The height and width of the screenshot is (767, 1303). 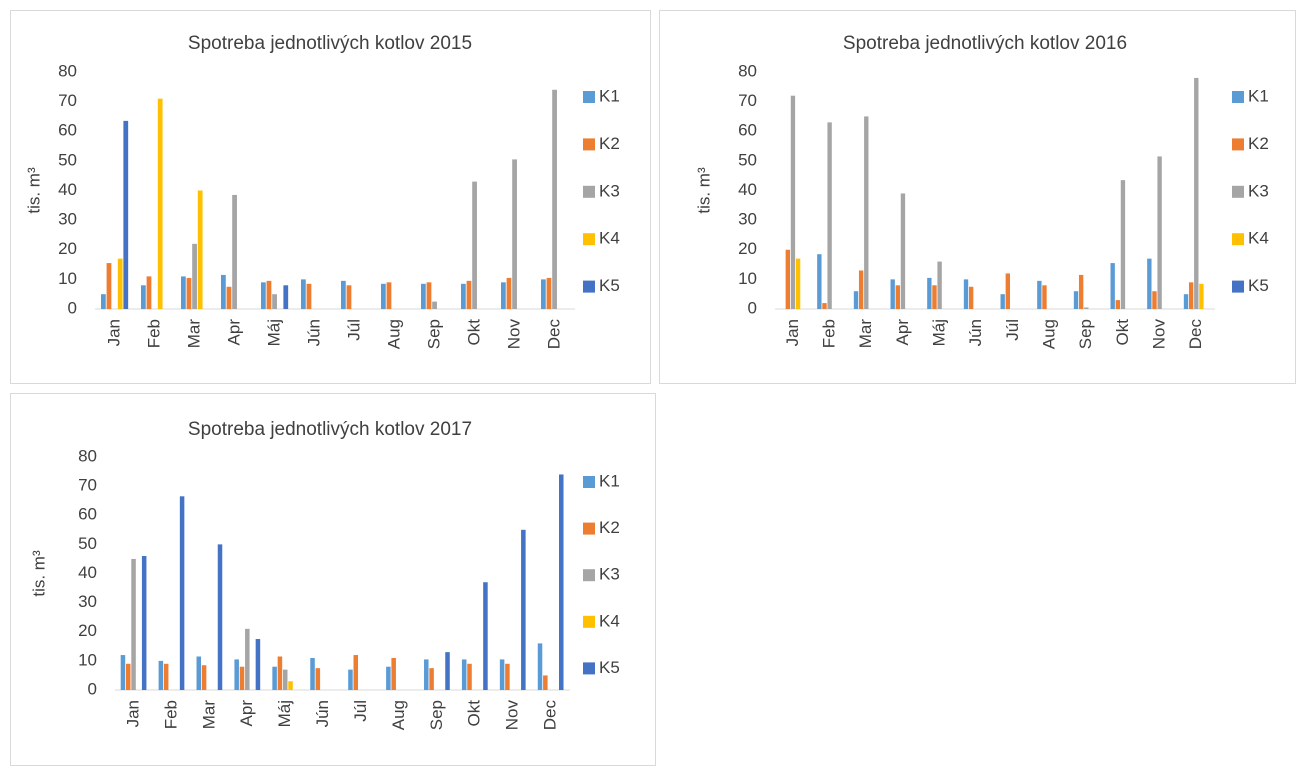 I want to click on chart-title: Spotreba jednotlivých kotlov 2017, so click(x=330, y=429).